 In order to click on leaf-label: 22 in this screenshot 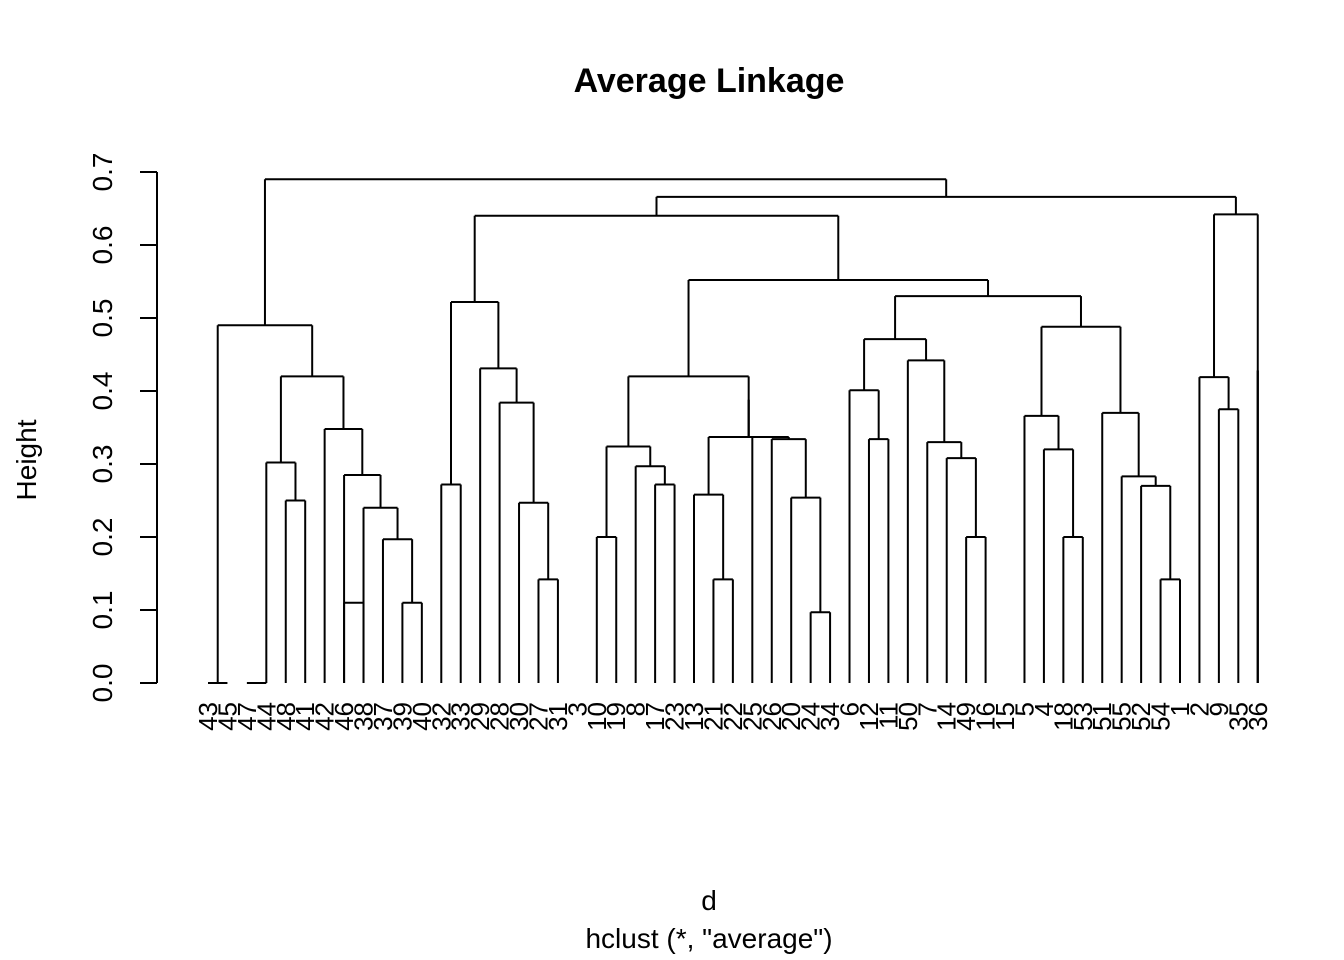, I will do `click(733, 716)`.